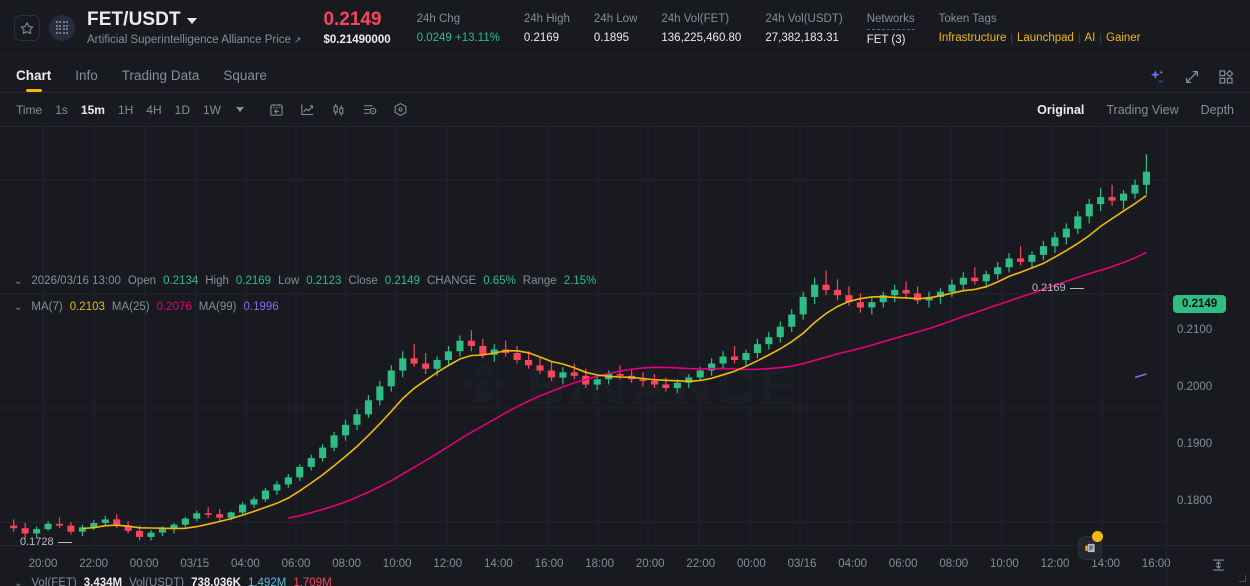  I want to click on last-price: 0.2149, so click(352, 20).